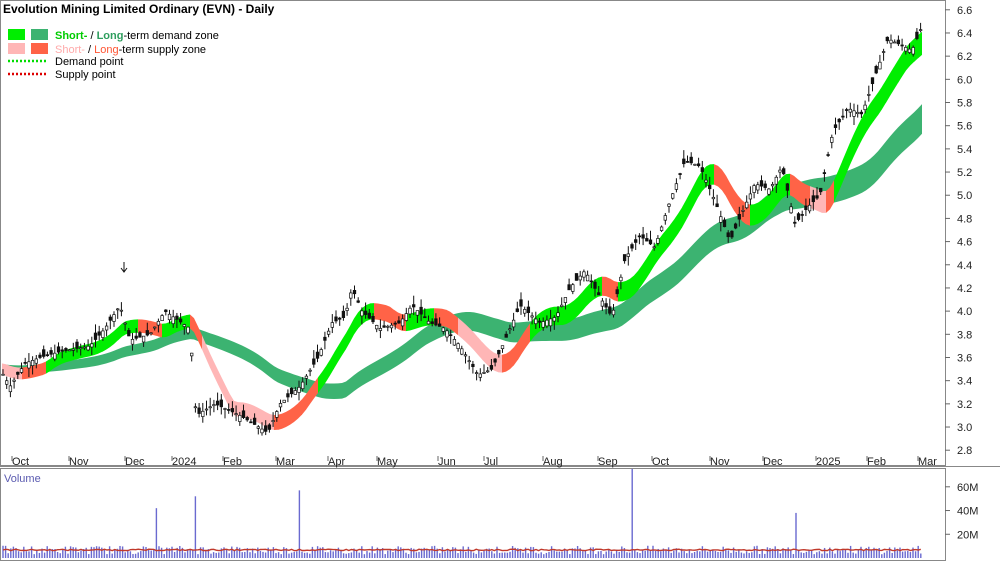 The image size is (1000, 562). What do you see at coordinates (89, 62) in the screenshot?
I see `legend-demand-point: Demand point` at bounding box center [89, 62].